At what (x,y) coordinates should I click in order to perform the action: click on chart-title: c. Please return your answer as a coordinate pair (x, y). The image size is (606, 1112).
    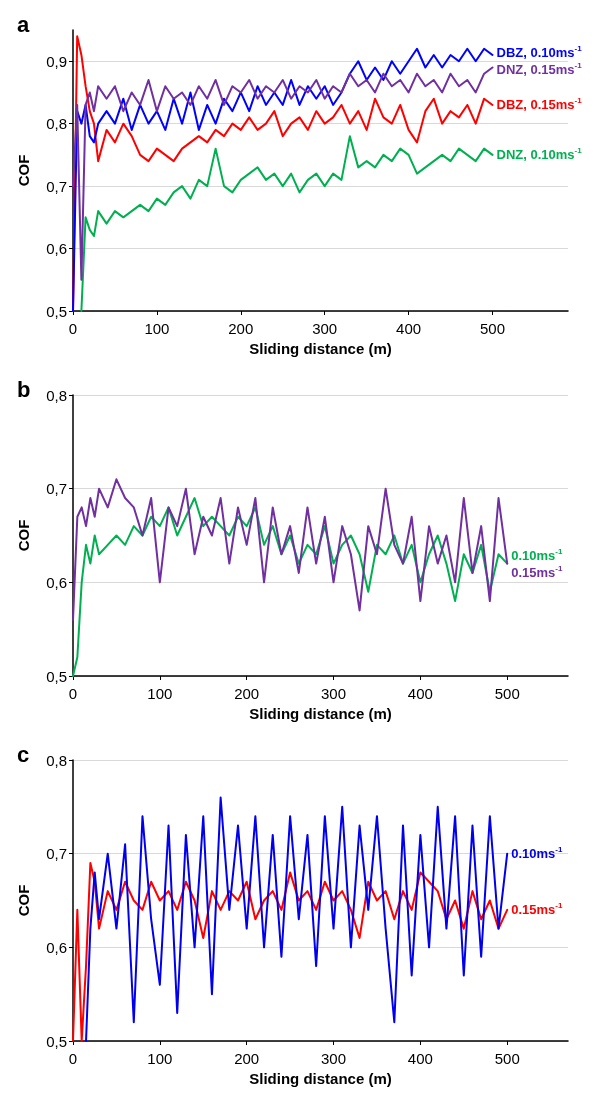
    Looking at the image, I should click on (23, 754).